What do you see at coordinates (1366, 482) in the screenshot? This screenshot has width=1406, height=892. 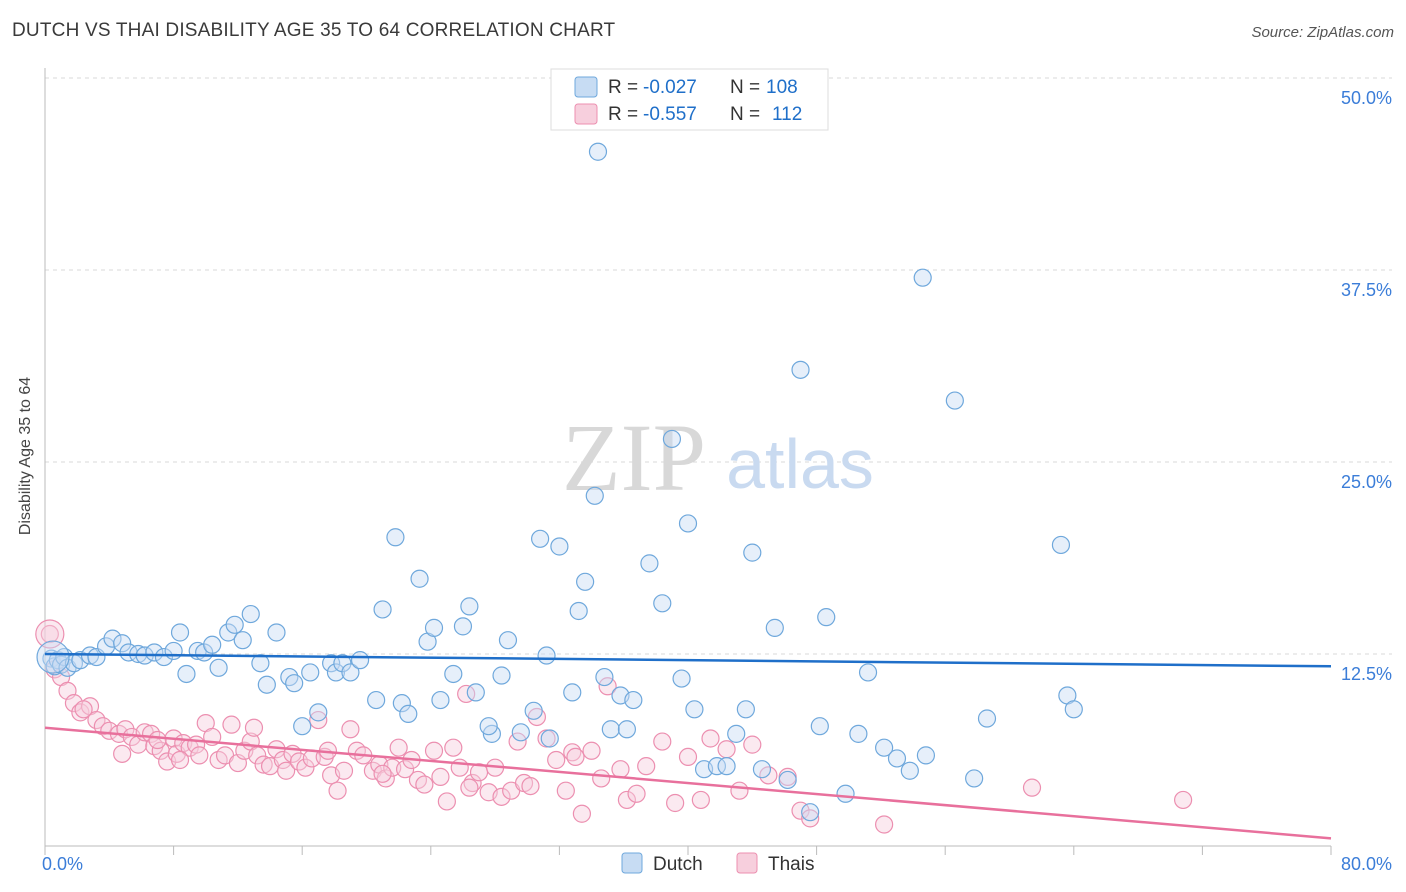 I see `y-tick-label: 25.0%` at bounding box center [1366, 482].